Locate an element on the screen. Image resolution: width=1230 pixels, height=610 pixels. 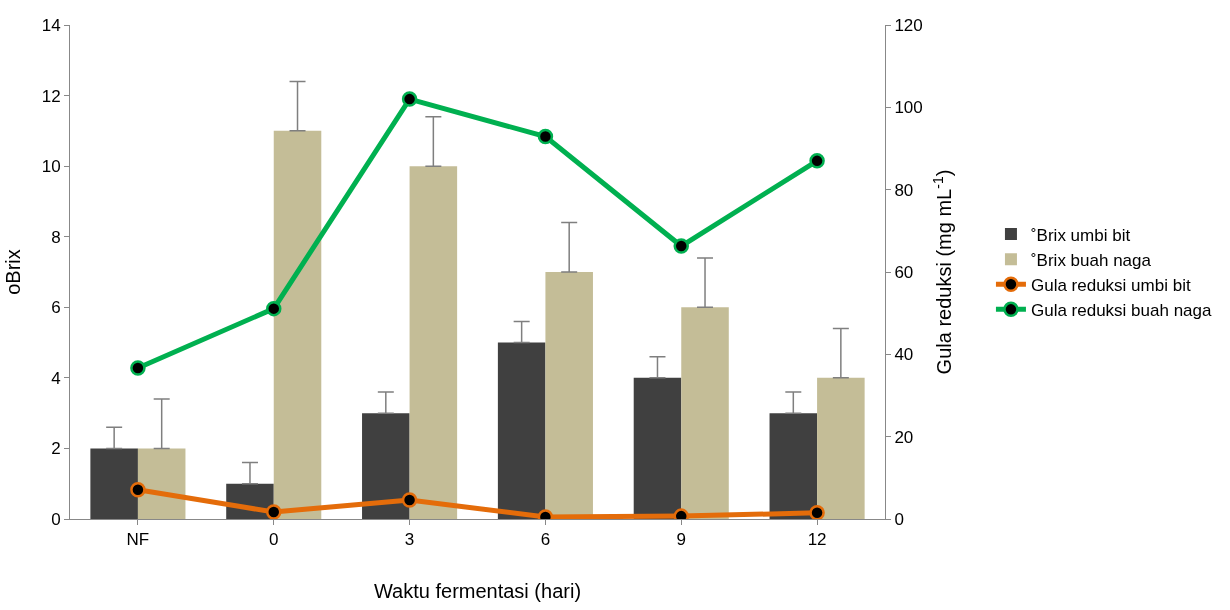
y-tick-label: 6 is located at coordinates (56, 308).